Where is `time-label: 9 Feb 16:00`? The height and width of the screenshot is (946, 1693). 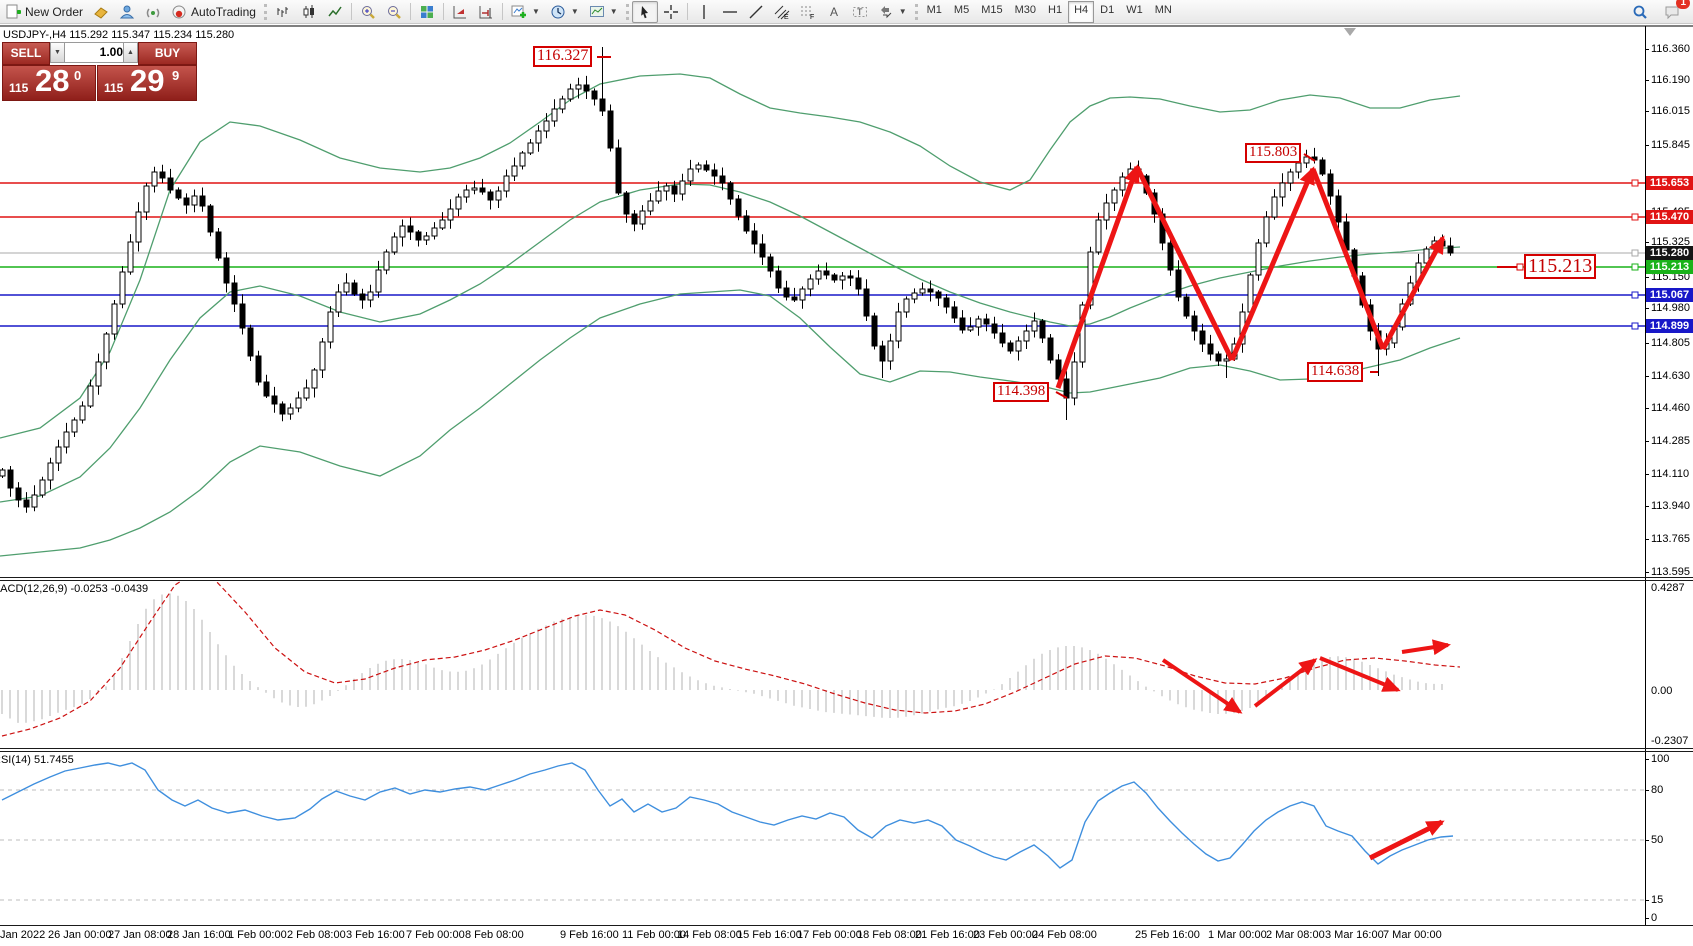
time-label: 9 Feb 16:00 is located at coordinates (589, 935).